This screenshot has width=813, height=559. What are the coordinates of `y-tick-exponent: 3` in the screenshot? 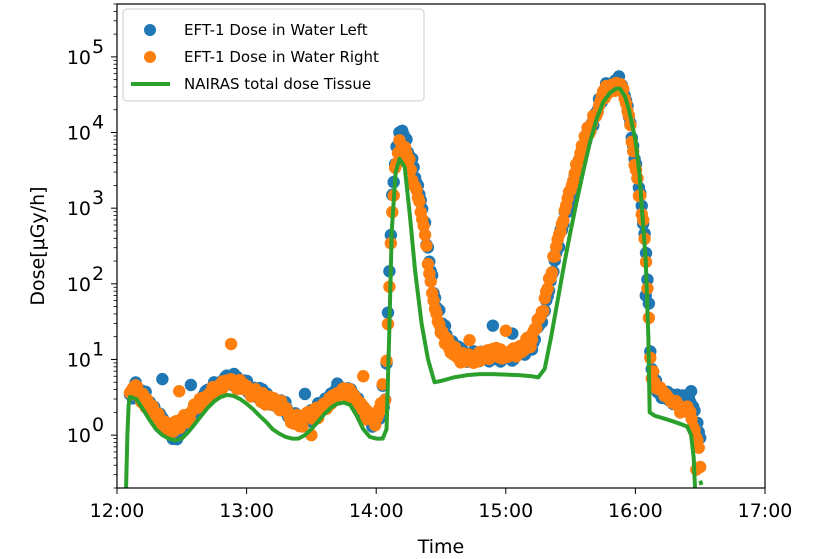 It's located at (98, 198).